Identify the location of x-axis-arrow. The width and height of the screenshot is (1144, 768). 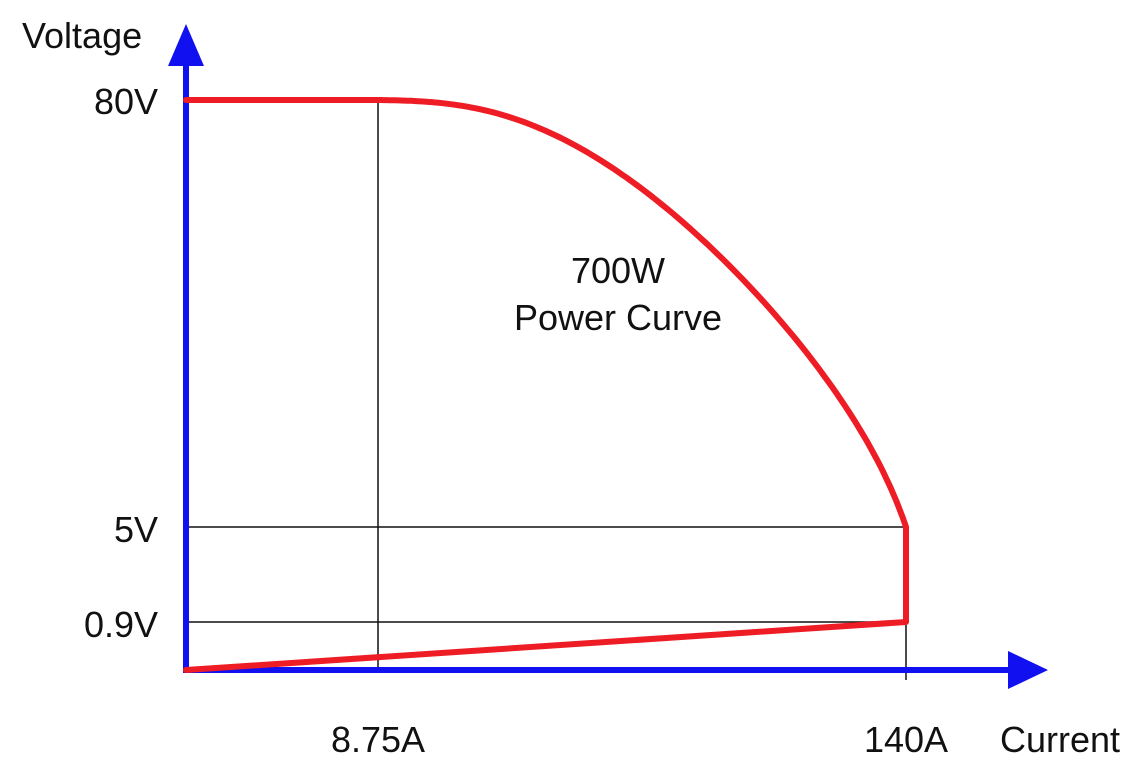
(1028, 670).